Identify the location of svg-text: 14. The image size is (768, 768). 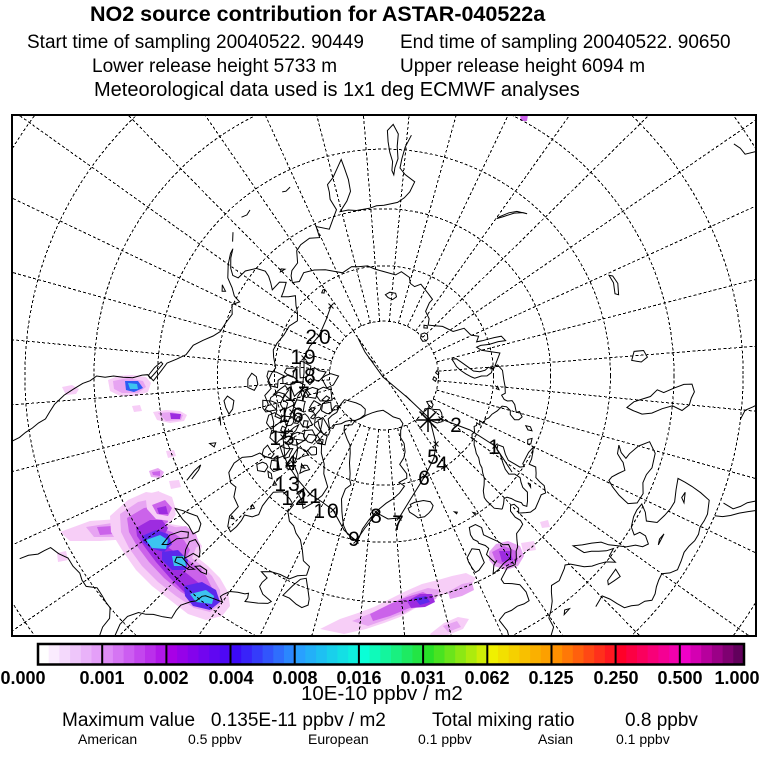
(284, 463).